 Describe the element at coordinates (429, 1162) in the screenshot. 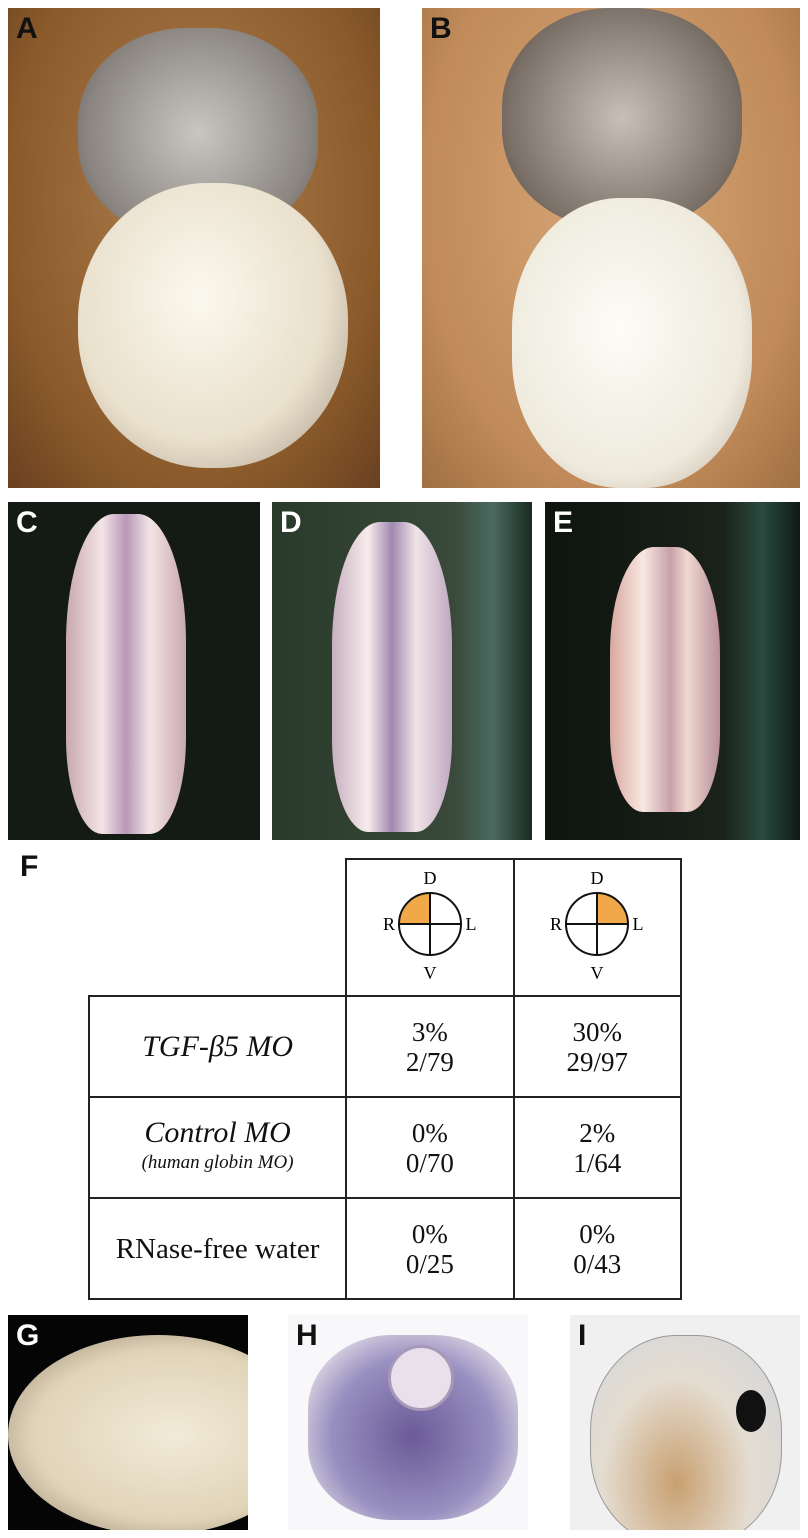

I see `fraction: 0/70` at that location.